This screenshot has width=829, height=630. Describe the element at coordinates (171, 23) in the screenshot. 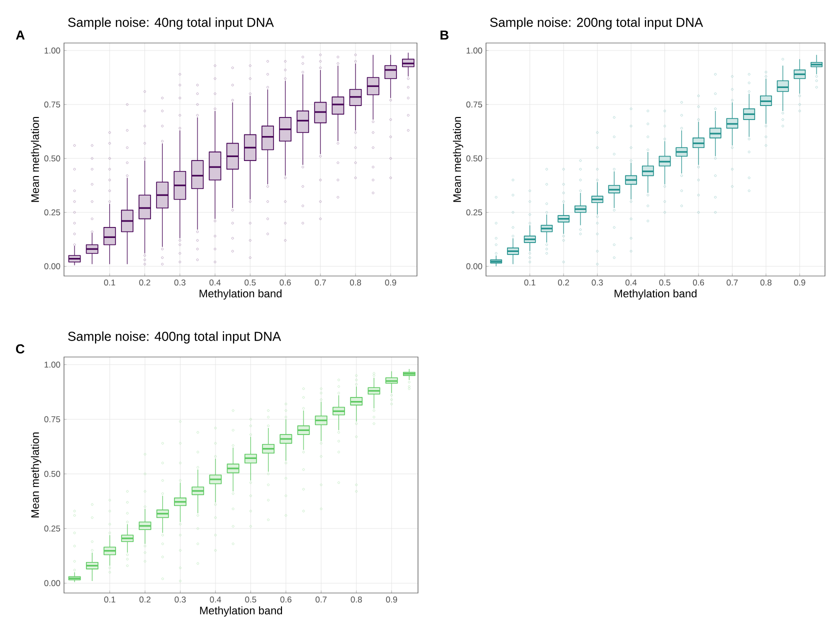

I see `chart-title: Sample noise: 40ng total input DNA` at that location.